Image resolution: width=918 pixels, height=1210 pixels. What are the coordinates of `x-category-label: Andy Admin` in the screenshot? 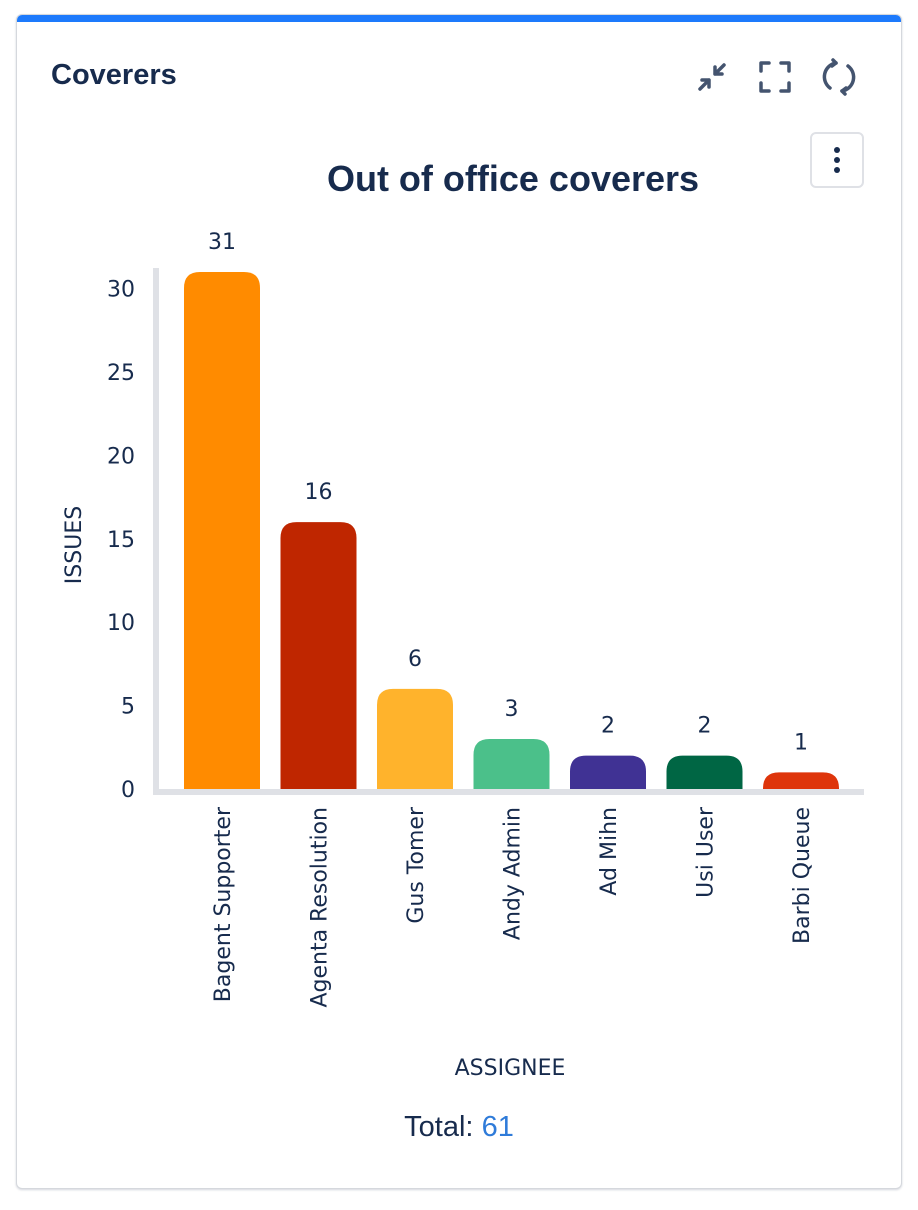 It's located at (513, 873).